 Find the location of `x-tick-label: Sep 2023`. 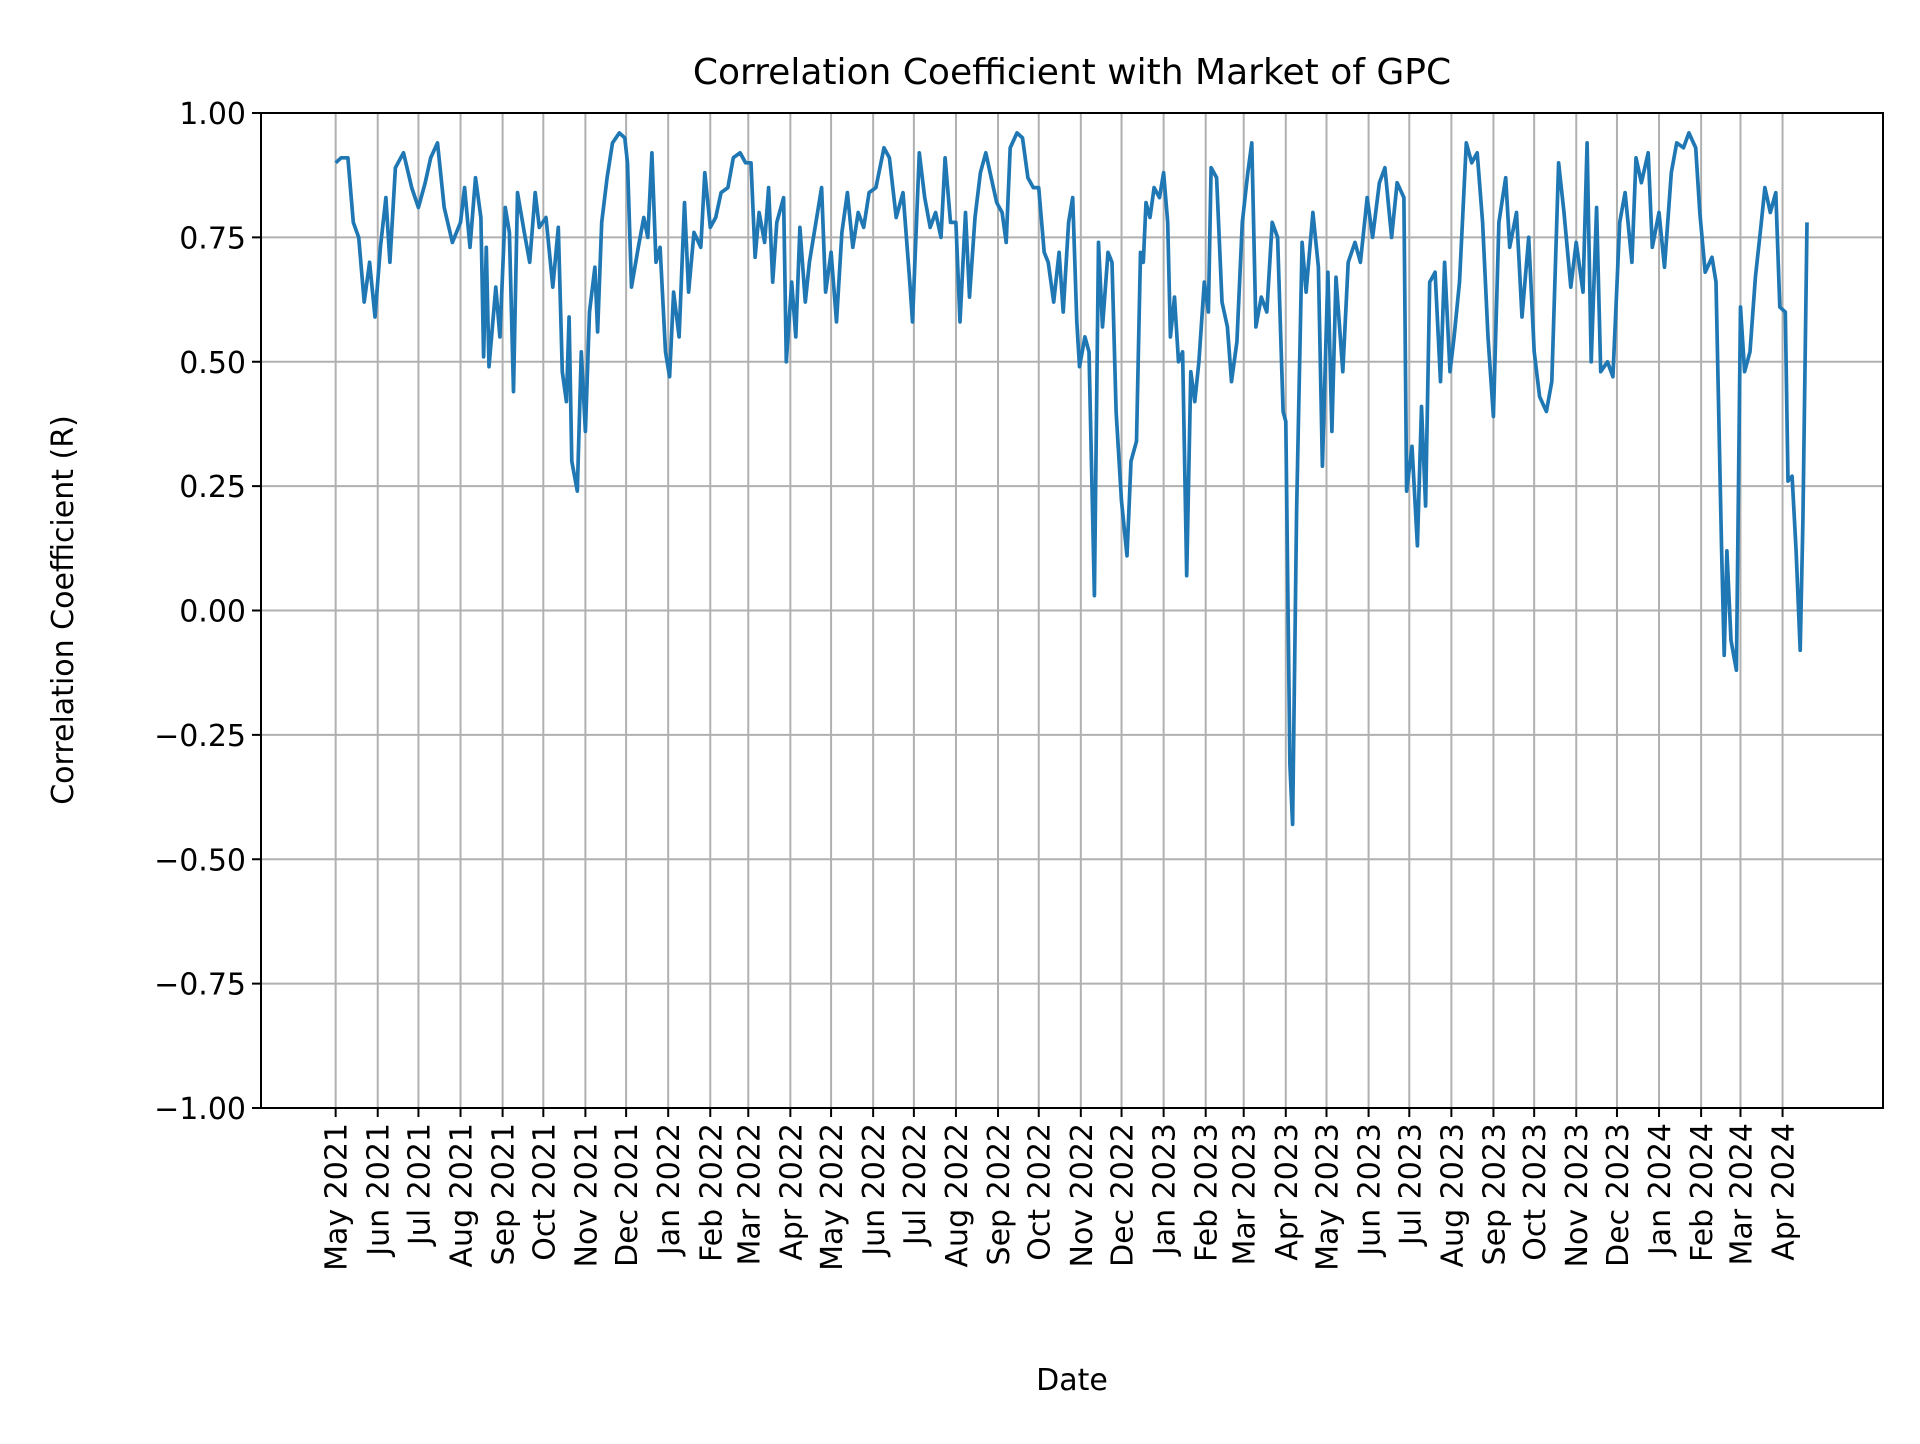

x-tick-label: Sep 2023 is located at coordinates (1494, 1194).